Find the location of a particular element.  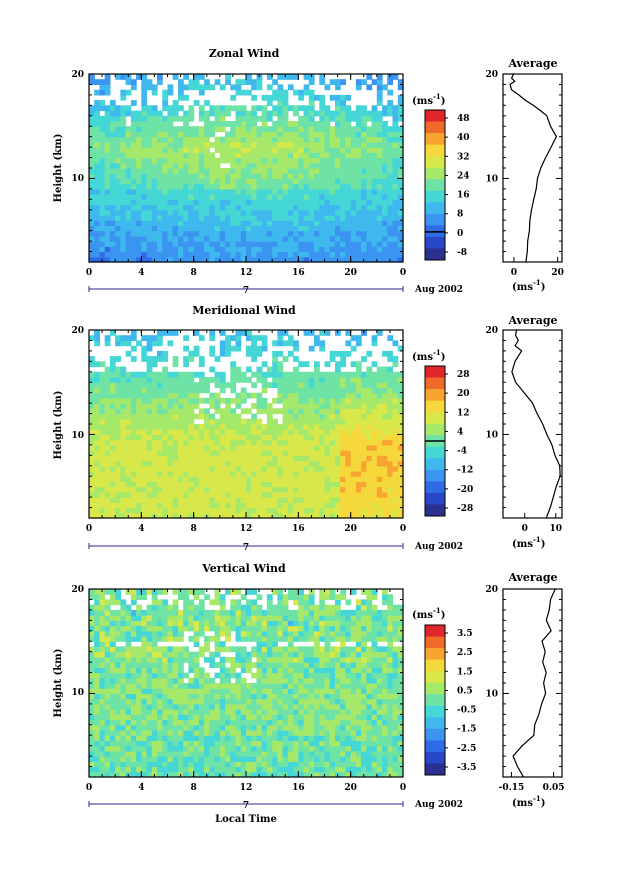

average-x-tick-label: 20 is located at coordinates (557, 273).